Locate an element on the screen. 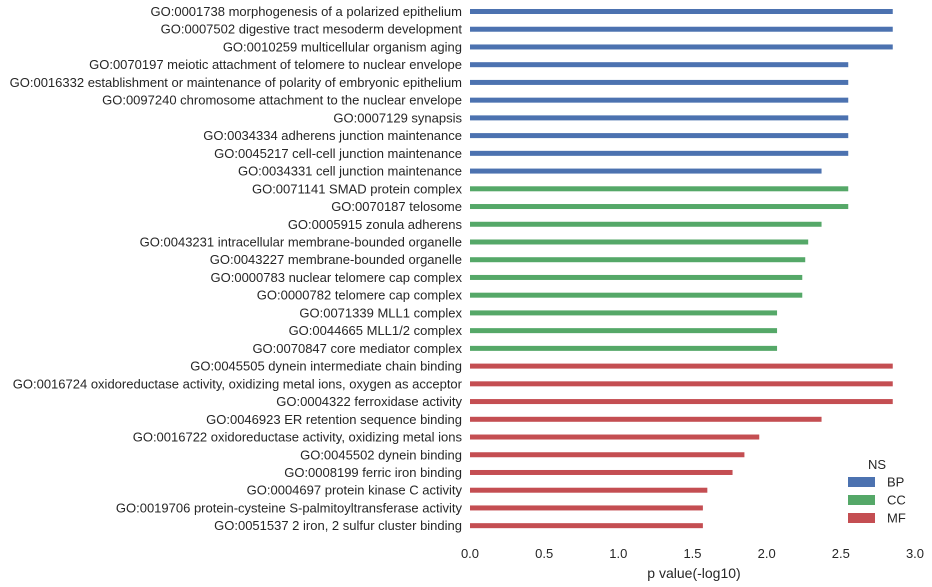 This screenshot has width=932, height=587. x-tick-label: 0.5 is located at coordinates (544, 553).